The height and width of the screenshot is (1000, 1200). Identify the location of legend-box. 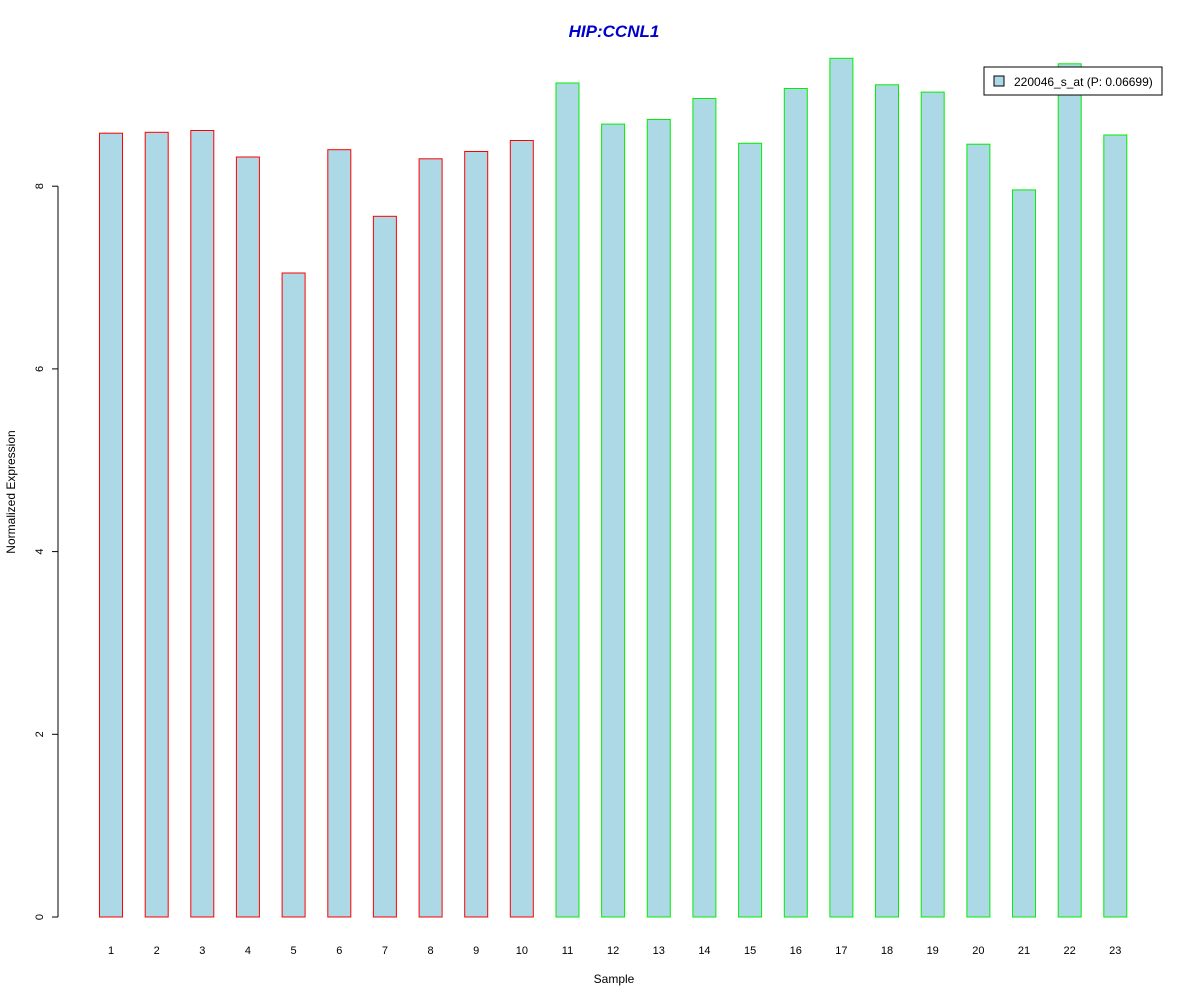
(1073, 81).